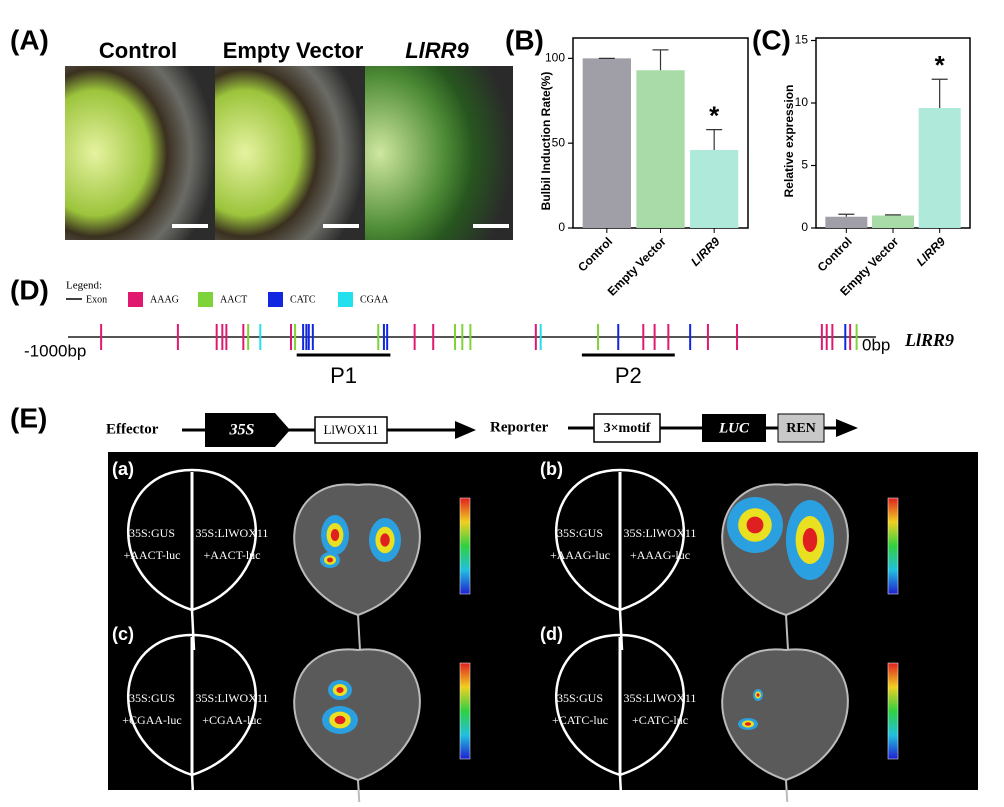  I want to click on motif-box, so click(627, 428).